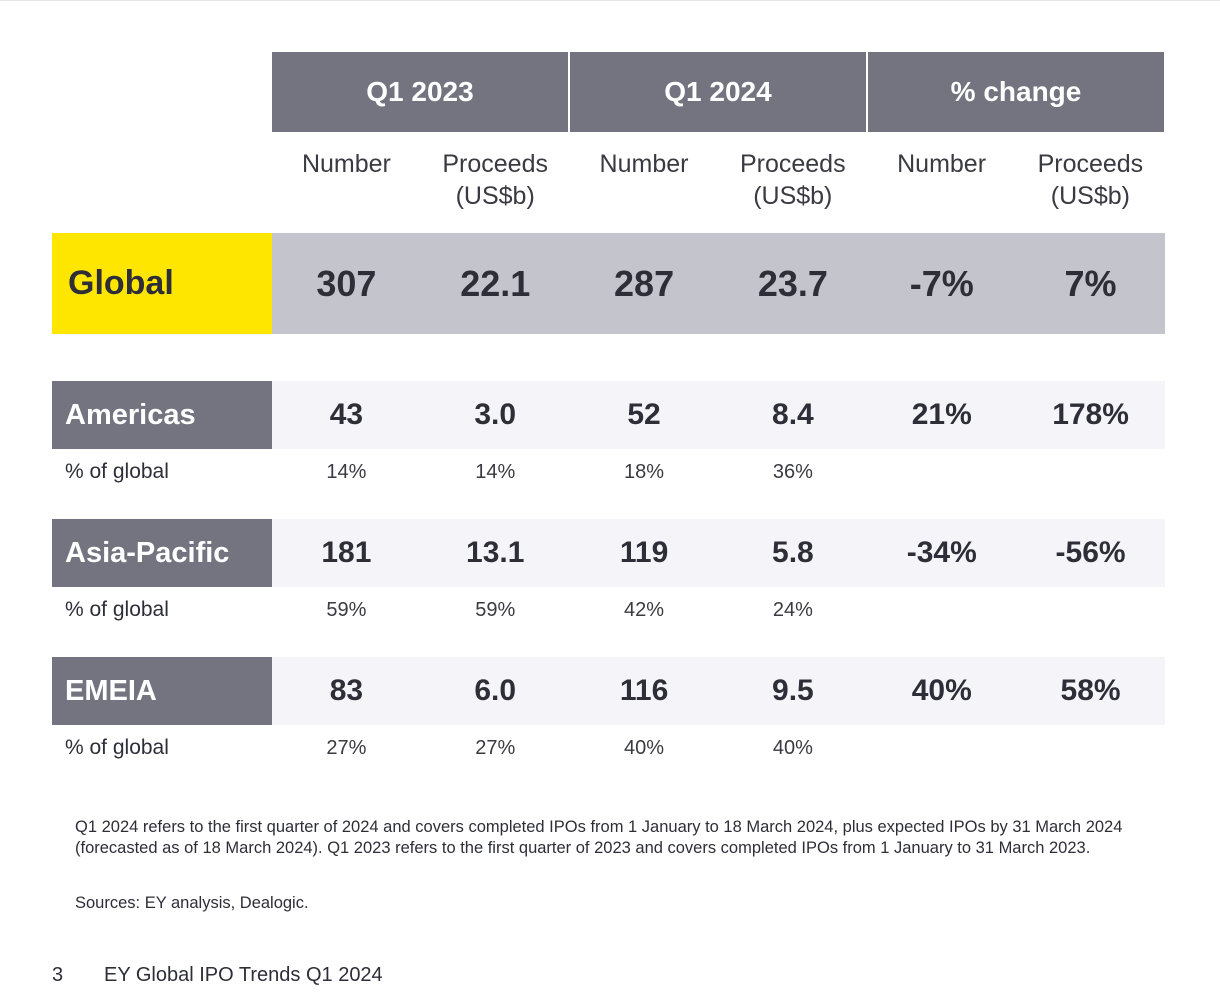 This screenshot has width=1220, height=1007. Describe the element at coordinates (941, 283) in the screenshot. I see `global-value: -7%` at that location.